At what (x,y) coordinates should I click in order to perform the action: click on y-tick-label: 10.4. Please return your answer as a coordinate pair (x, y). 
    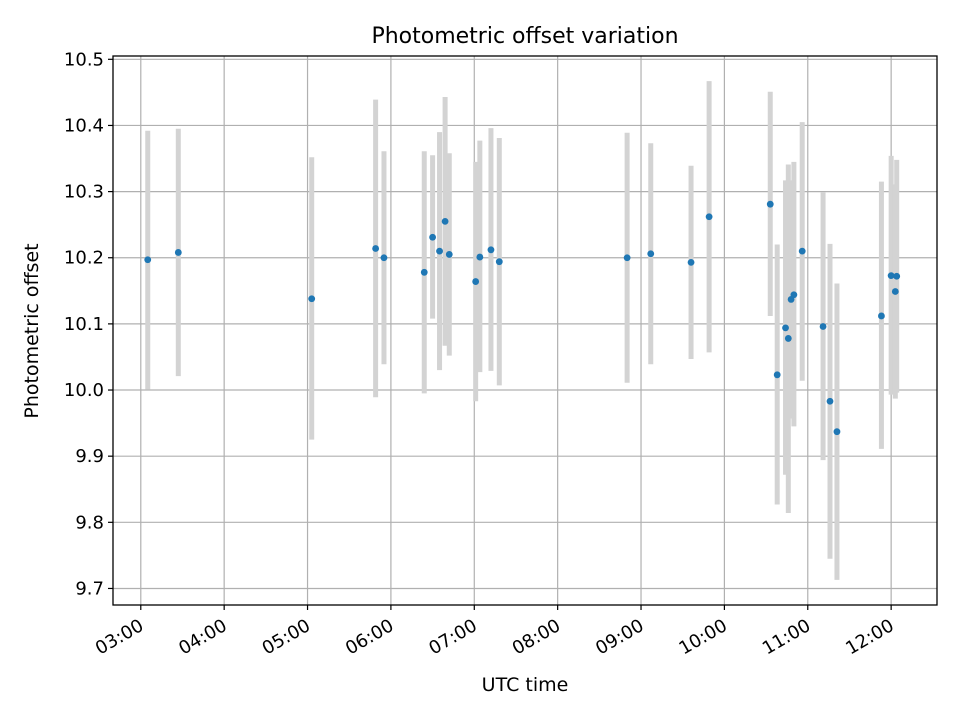
    Looking at the image, I should click on (84, 125).